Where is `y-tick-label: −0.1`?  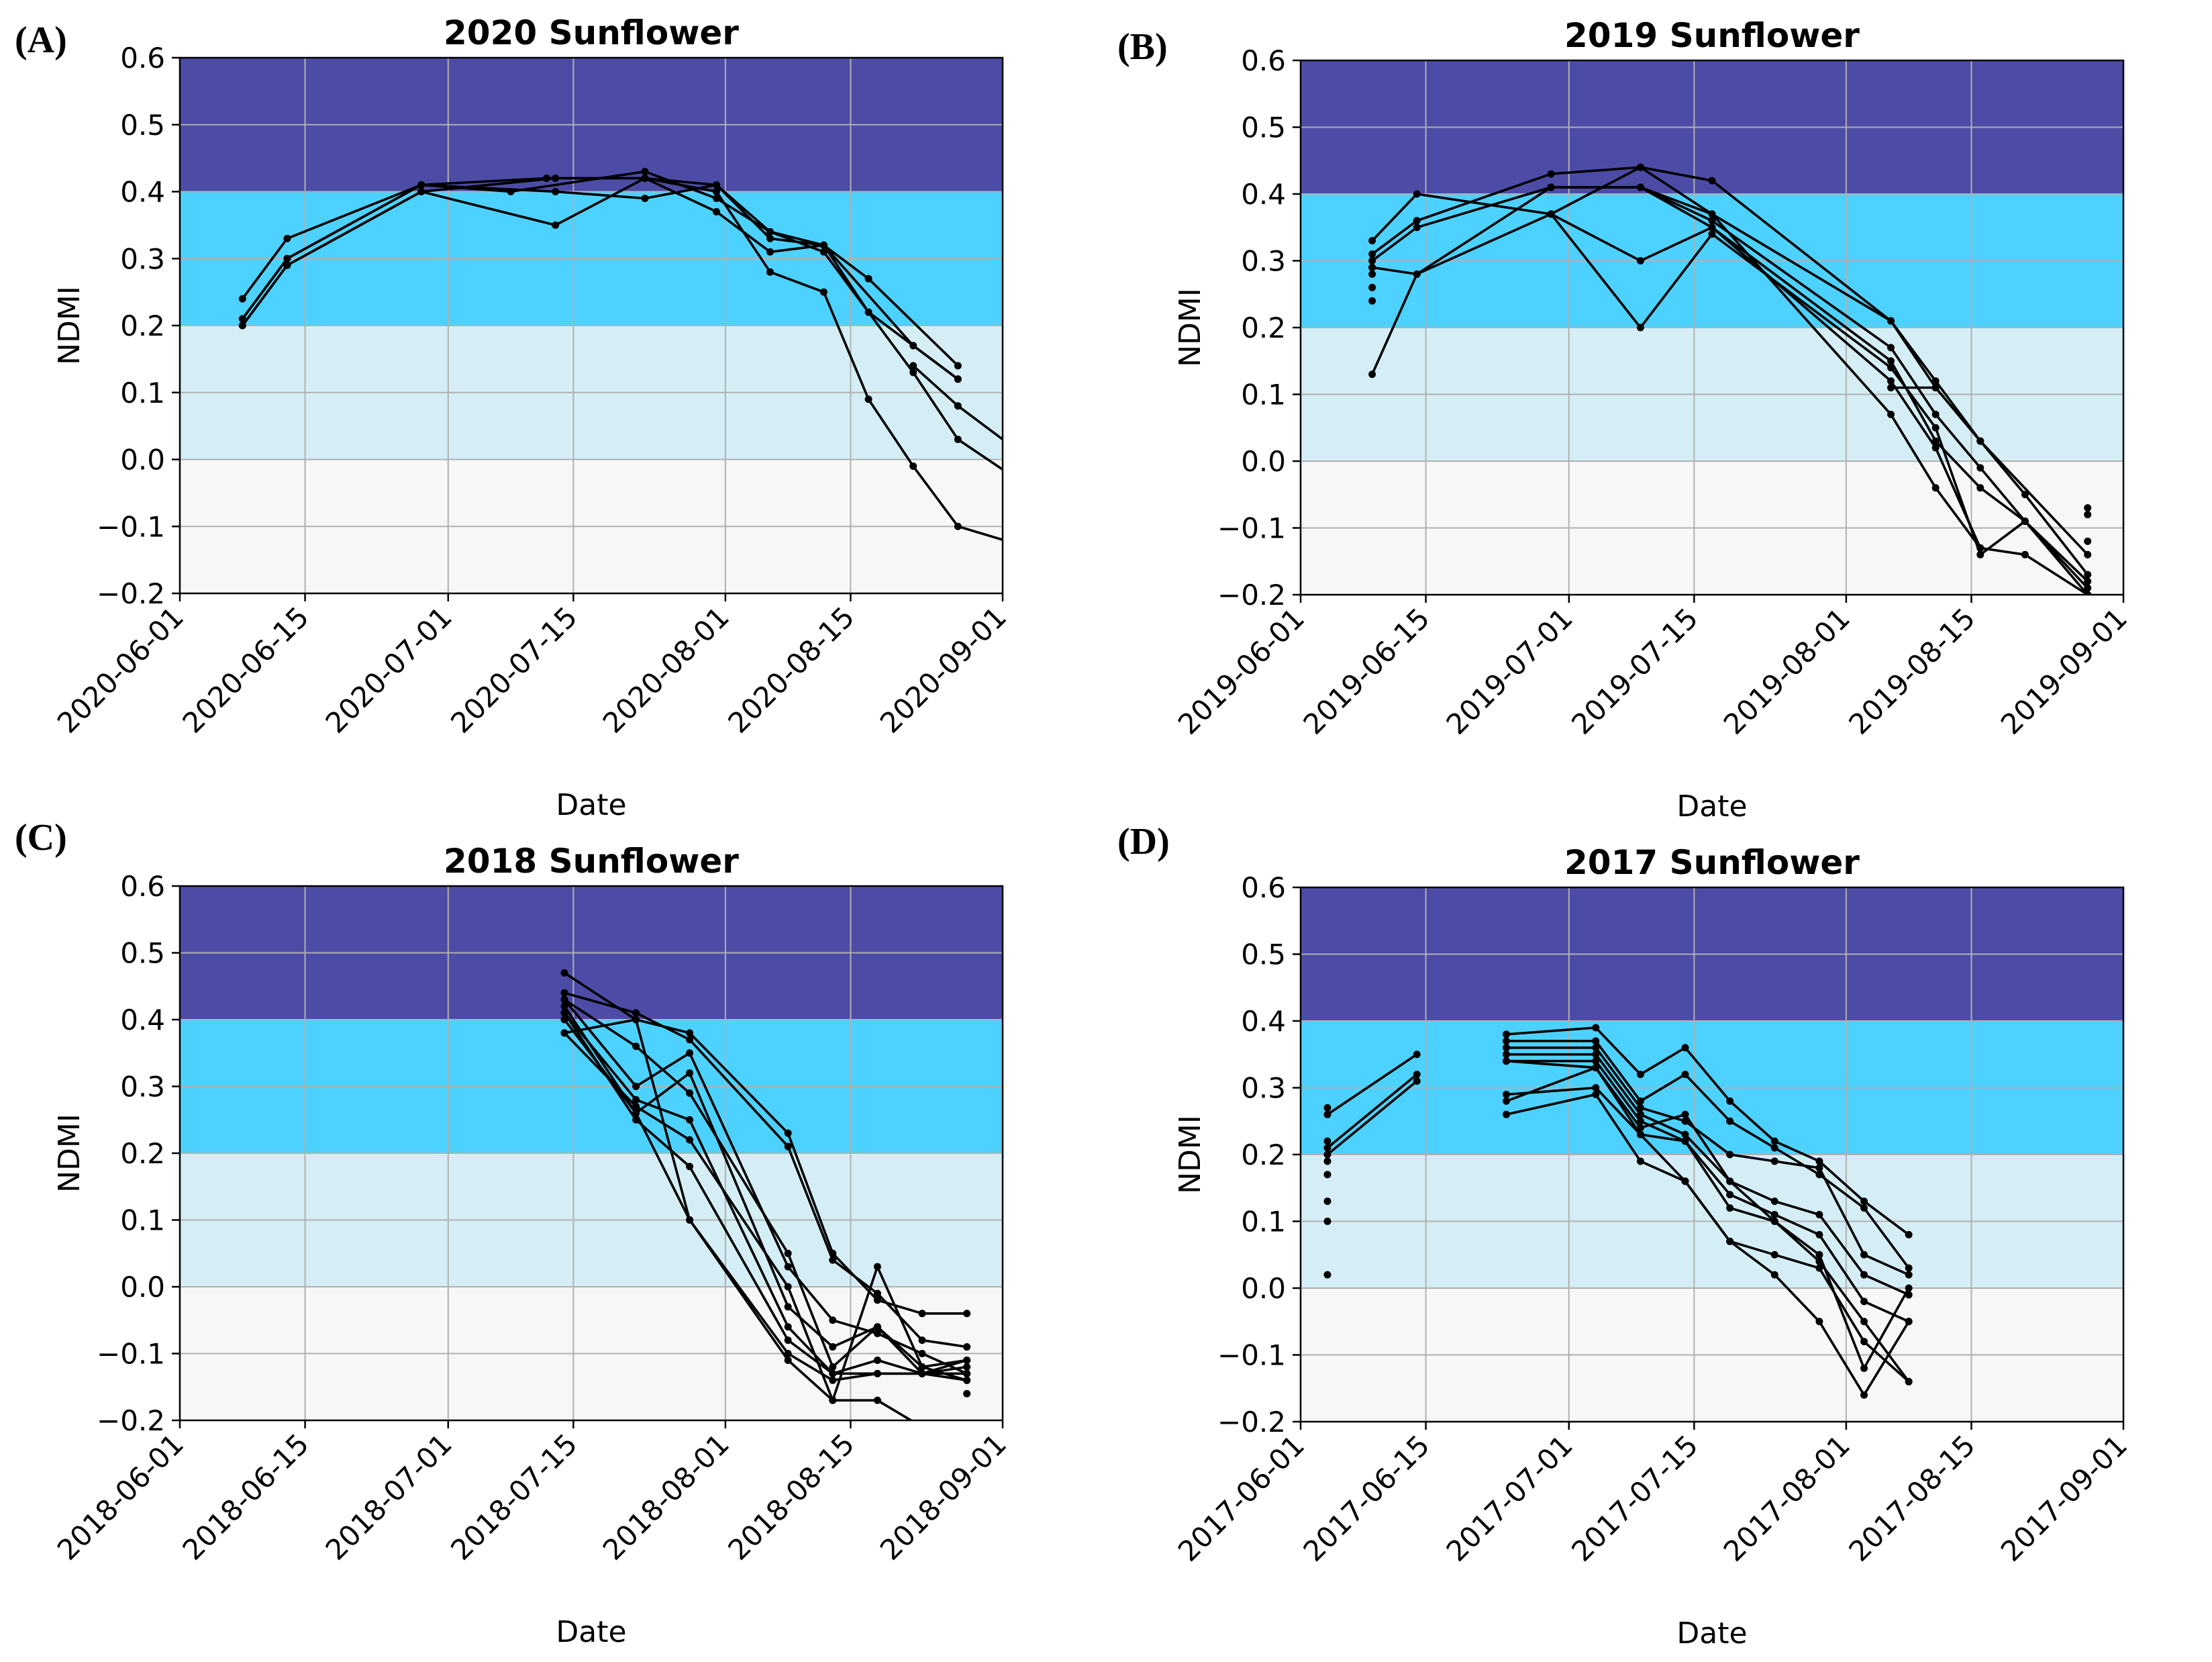
y-tick-label: −0.1 is located at coordinates (1251, 528).